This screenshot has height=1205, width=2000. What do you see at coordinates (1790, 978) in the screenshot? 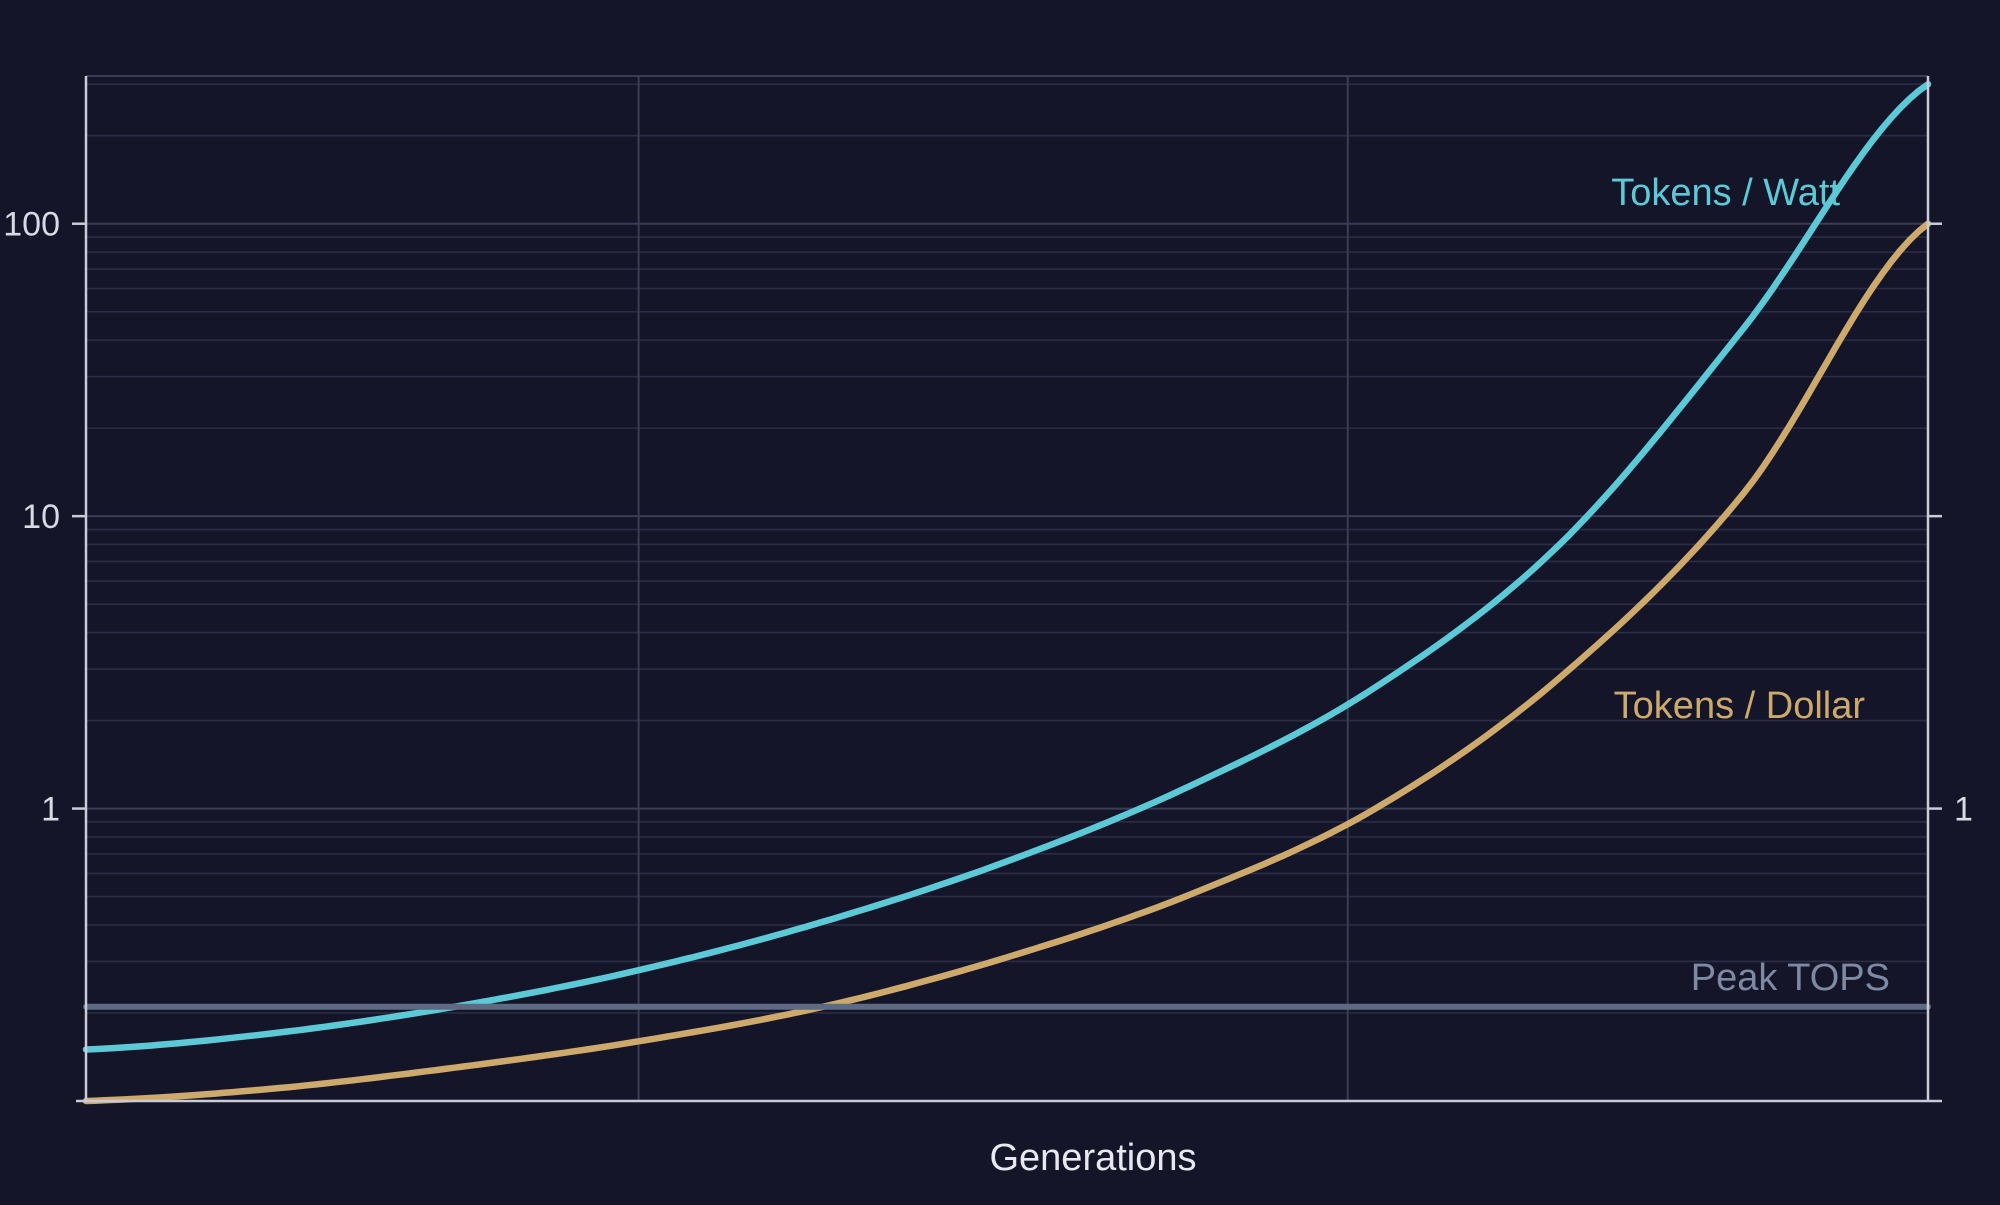
I see `series-label-peak-tops: Peak TOPS` at bounding box center [1790, 978].